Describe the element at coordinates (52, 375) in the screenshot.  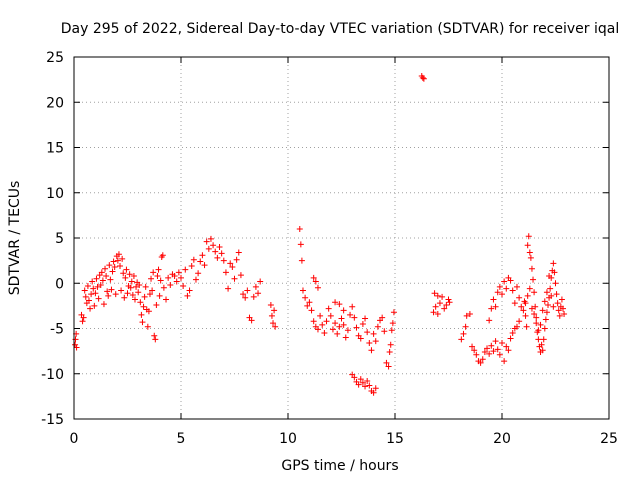
I see `y-tick-label: -10` at that location.